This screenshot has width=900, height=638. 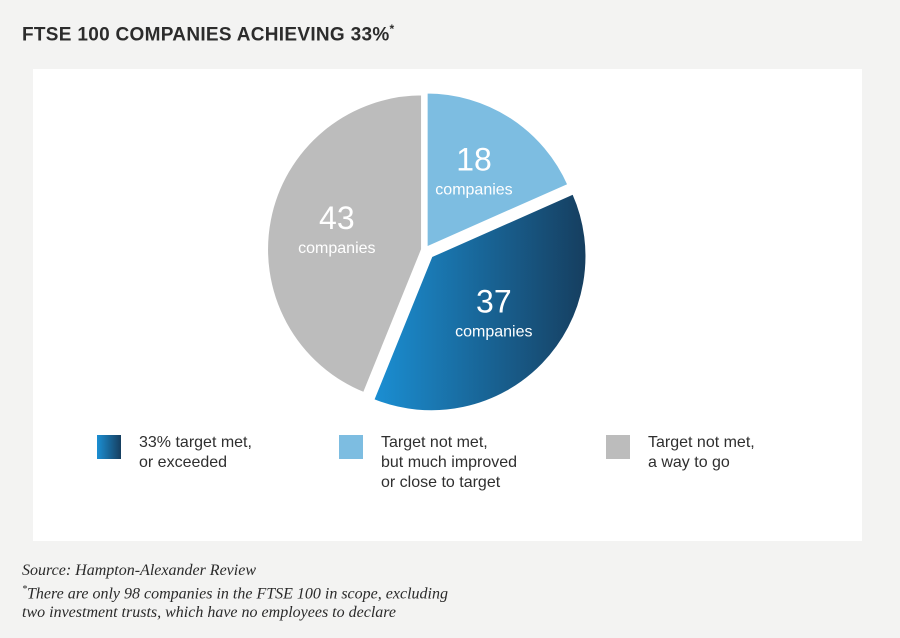 I want to click on slice-target-met-value: 37, so click(x=494, y=302).